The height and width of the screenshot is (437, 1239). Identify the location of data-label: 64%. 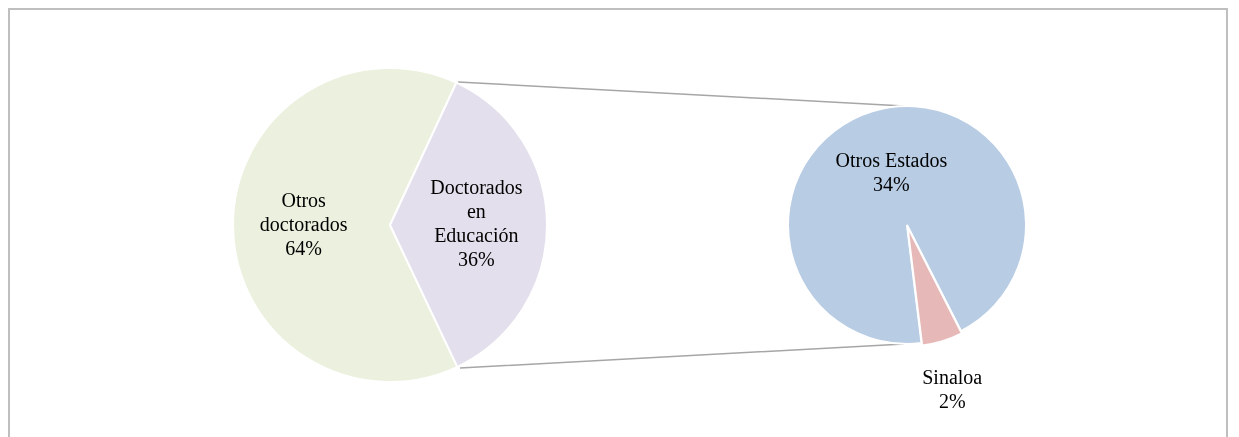
(303, 247).